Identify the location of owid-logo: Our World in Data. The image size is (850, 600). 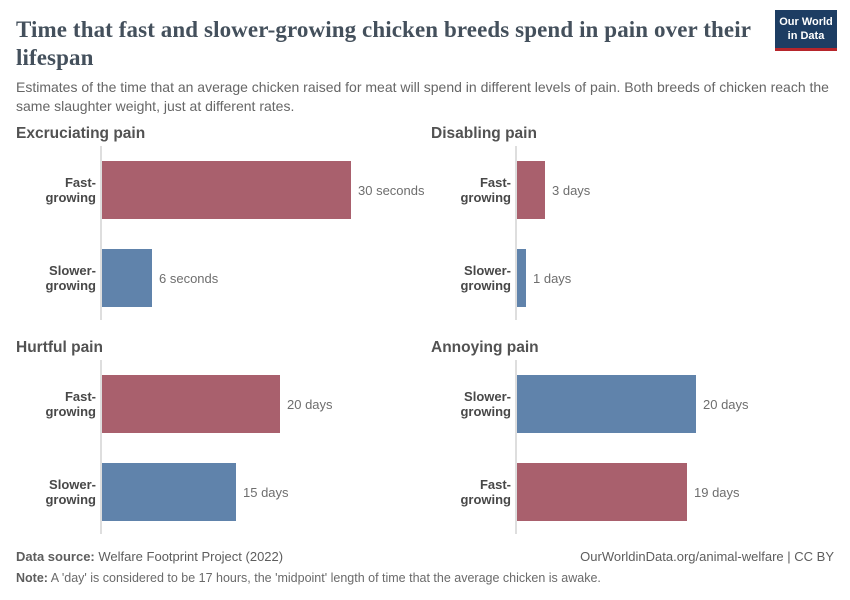
(806, 30).